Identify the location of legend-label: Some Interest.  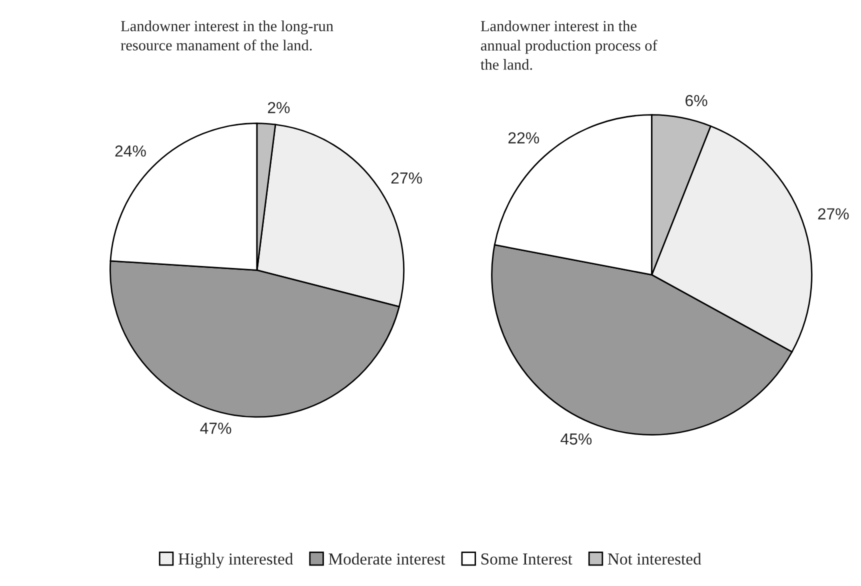
(526, 559).